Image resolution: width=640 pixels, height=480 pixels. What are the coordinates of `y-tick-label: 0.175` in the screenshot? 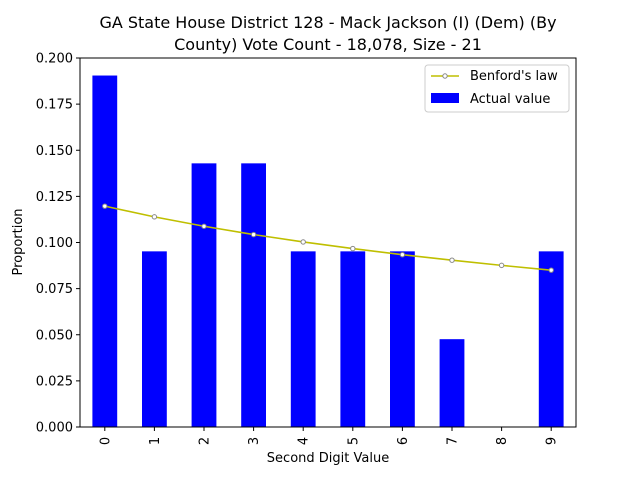 It's located at (54, 105).